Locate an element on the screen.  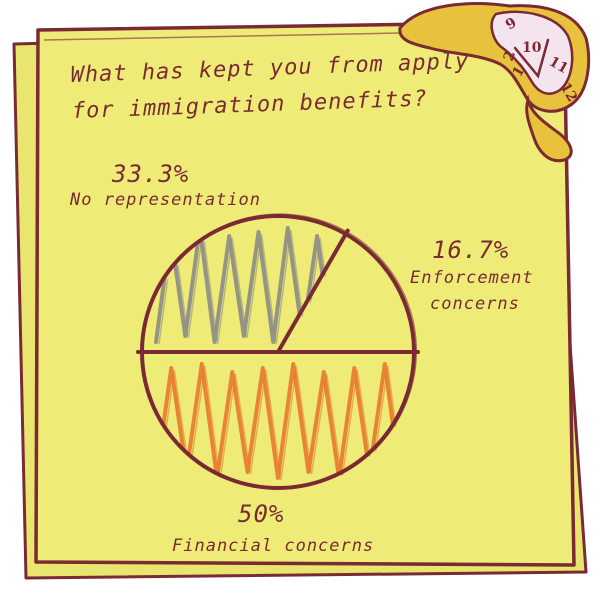
pie-slice-financial-concerns is located at coordinates (278, 421).